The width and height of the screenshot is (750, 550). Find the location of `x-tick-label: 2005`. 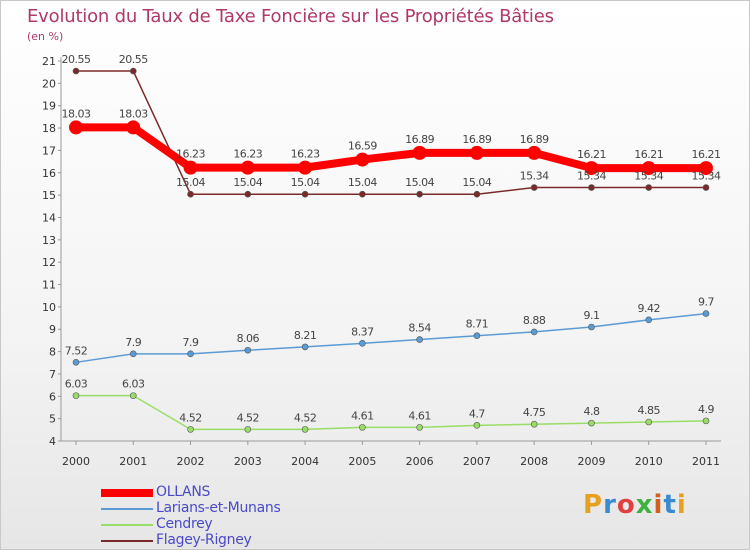

x-tick-label: 2005 is located at coordinates (362, 461).